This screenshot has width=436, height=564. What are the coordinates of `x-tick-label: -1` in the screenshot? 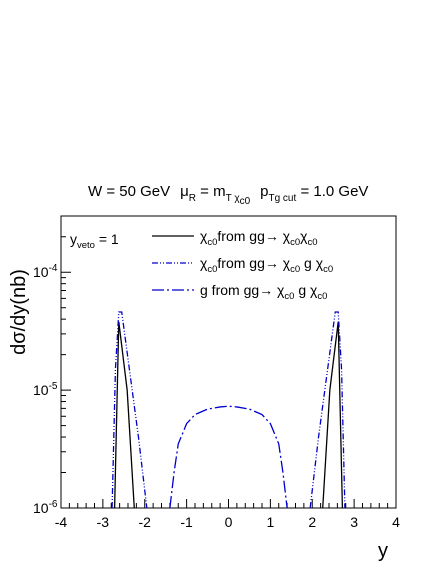 It's located at (186, 522).